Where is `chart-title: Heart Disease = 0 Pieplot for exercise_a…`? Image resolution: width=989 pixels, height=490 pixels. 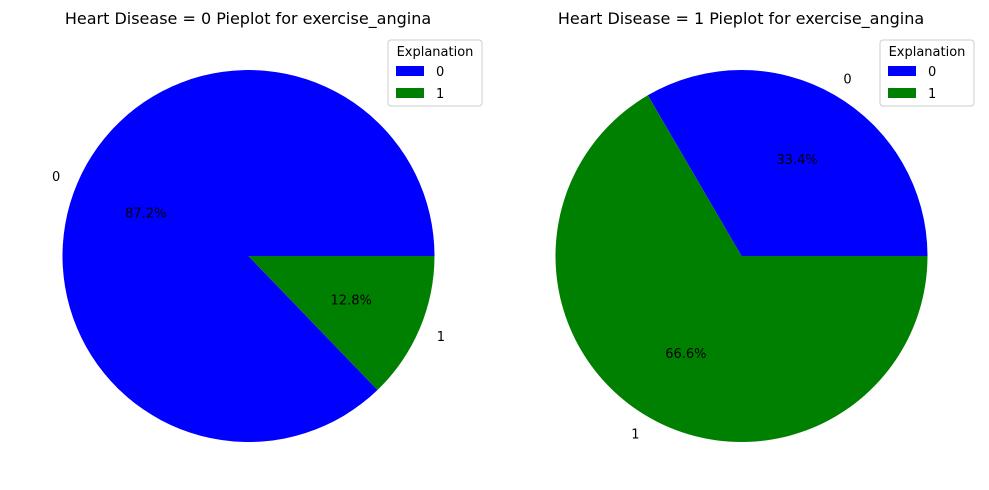 chart-title: Heart Disease = 0 Pieplot for exercise_a… is located at coordinates (248, 19).